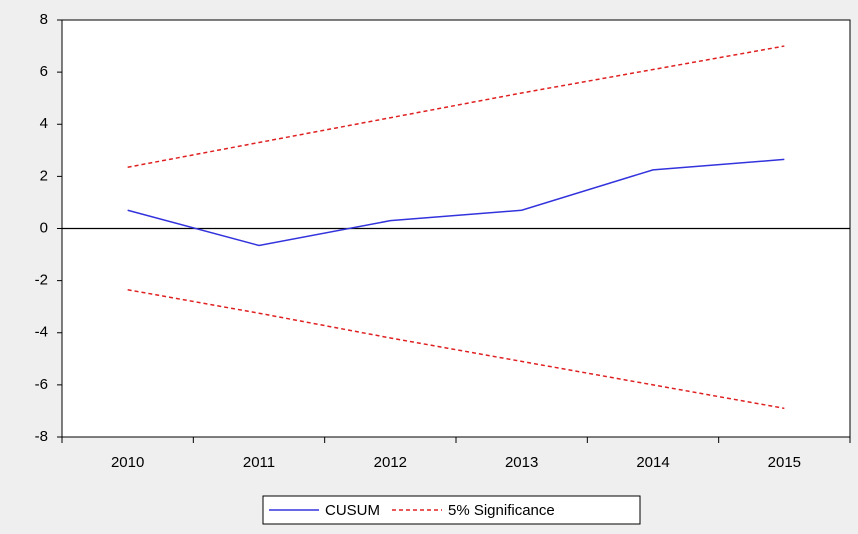 The image size is (858, 534). Describe the element at coordinates (390, 462) in the screenshot. I see `x-tick-label: 2012` at that location.